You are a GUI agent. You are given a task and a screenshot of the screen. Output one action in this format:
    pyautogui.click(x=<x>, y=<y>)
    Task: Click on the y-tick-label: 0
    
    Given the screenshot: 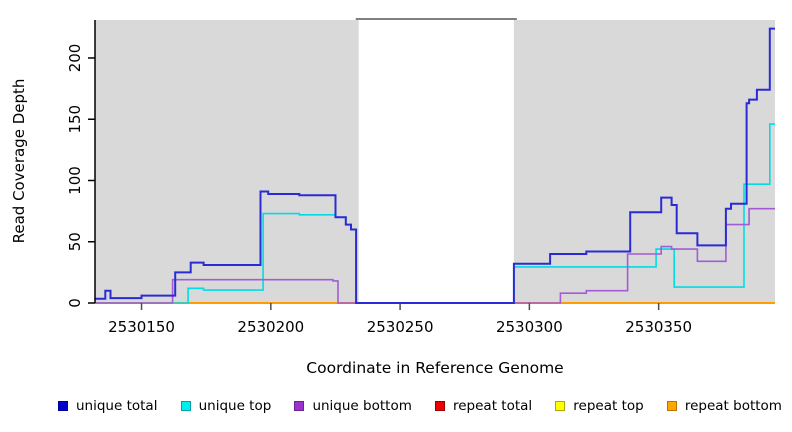 What is the action you would take?
    pyautogui.click(x=75, y=303)
    